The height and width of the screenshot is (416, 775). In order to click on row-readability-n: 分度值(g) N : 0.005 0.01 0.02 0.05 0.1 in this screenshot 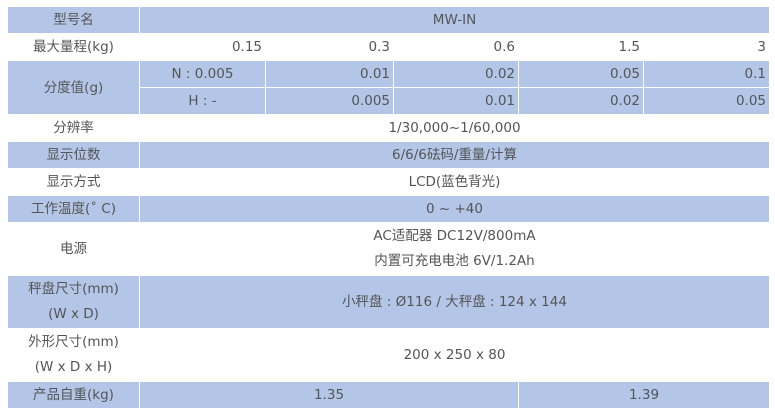, I will do `click(389, 87)`.